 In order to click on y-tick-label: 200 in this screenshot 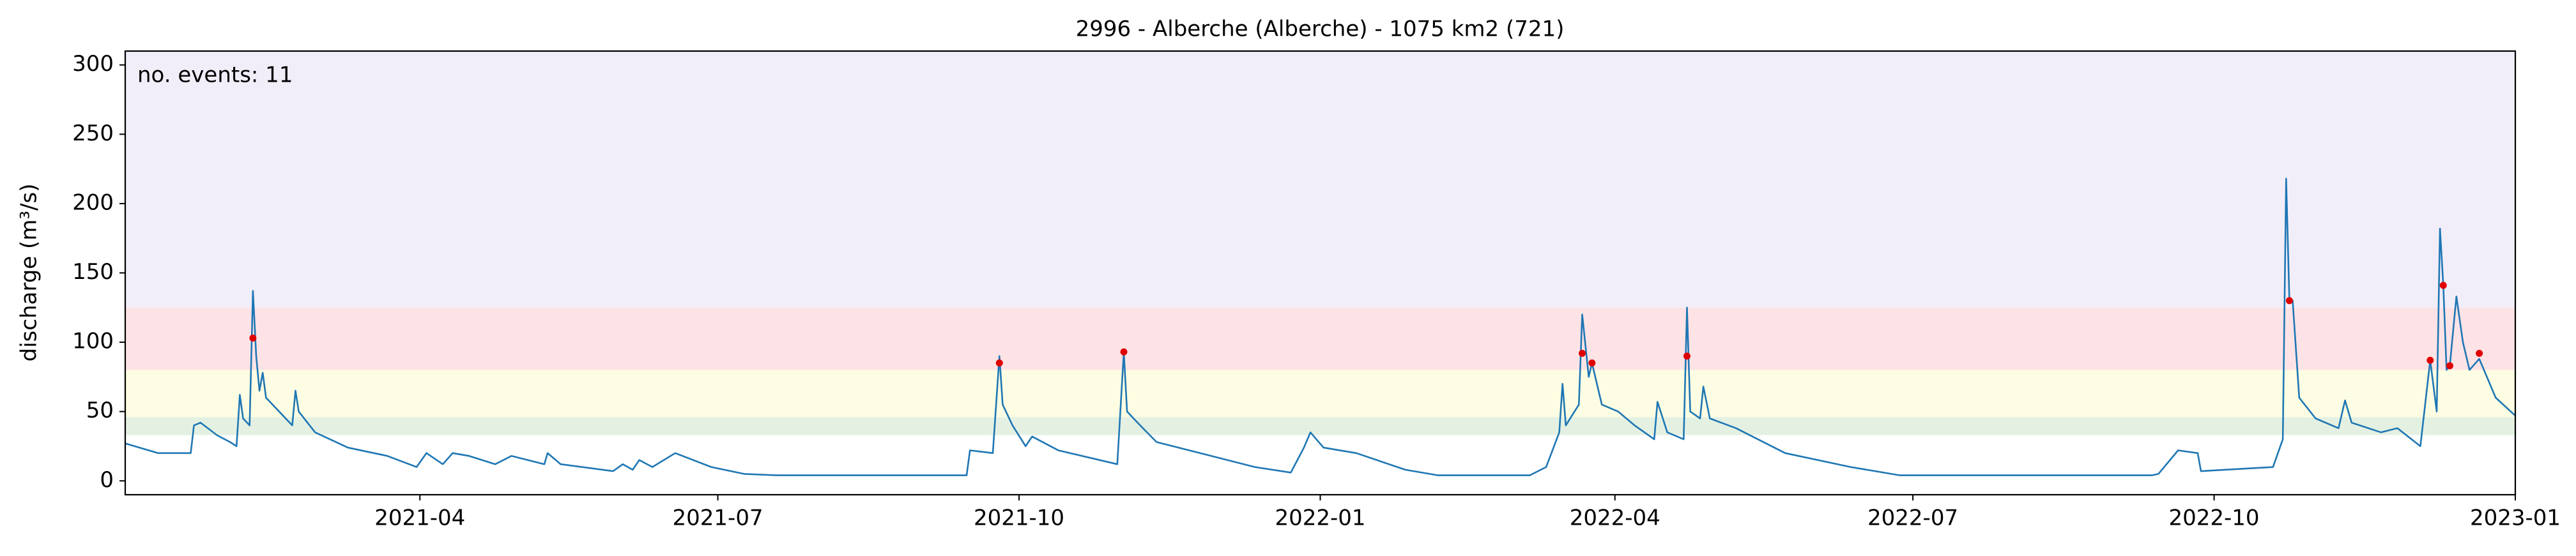, I will do `click(93, 203)`.